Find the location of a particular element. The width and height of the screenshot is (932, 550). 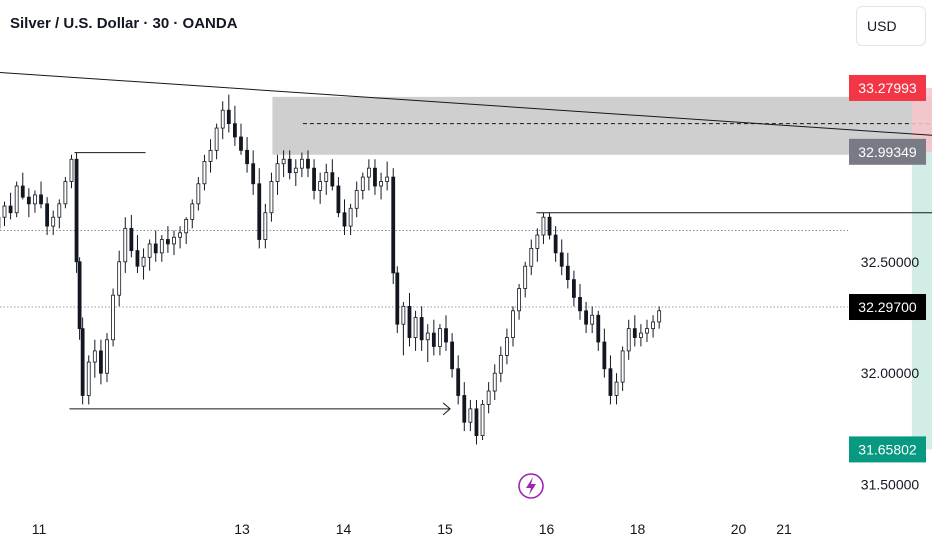

time-tick-label: 14 is located at coordinates (344, 529).